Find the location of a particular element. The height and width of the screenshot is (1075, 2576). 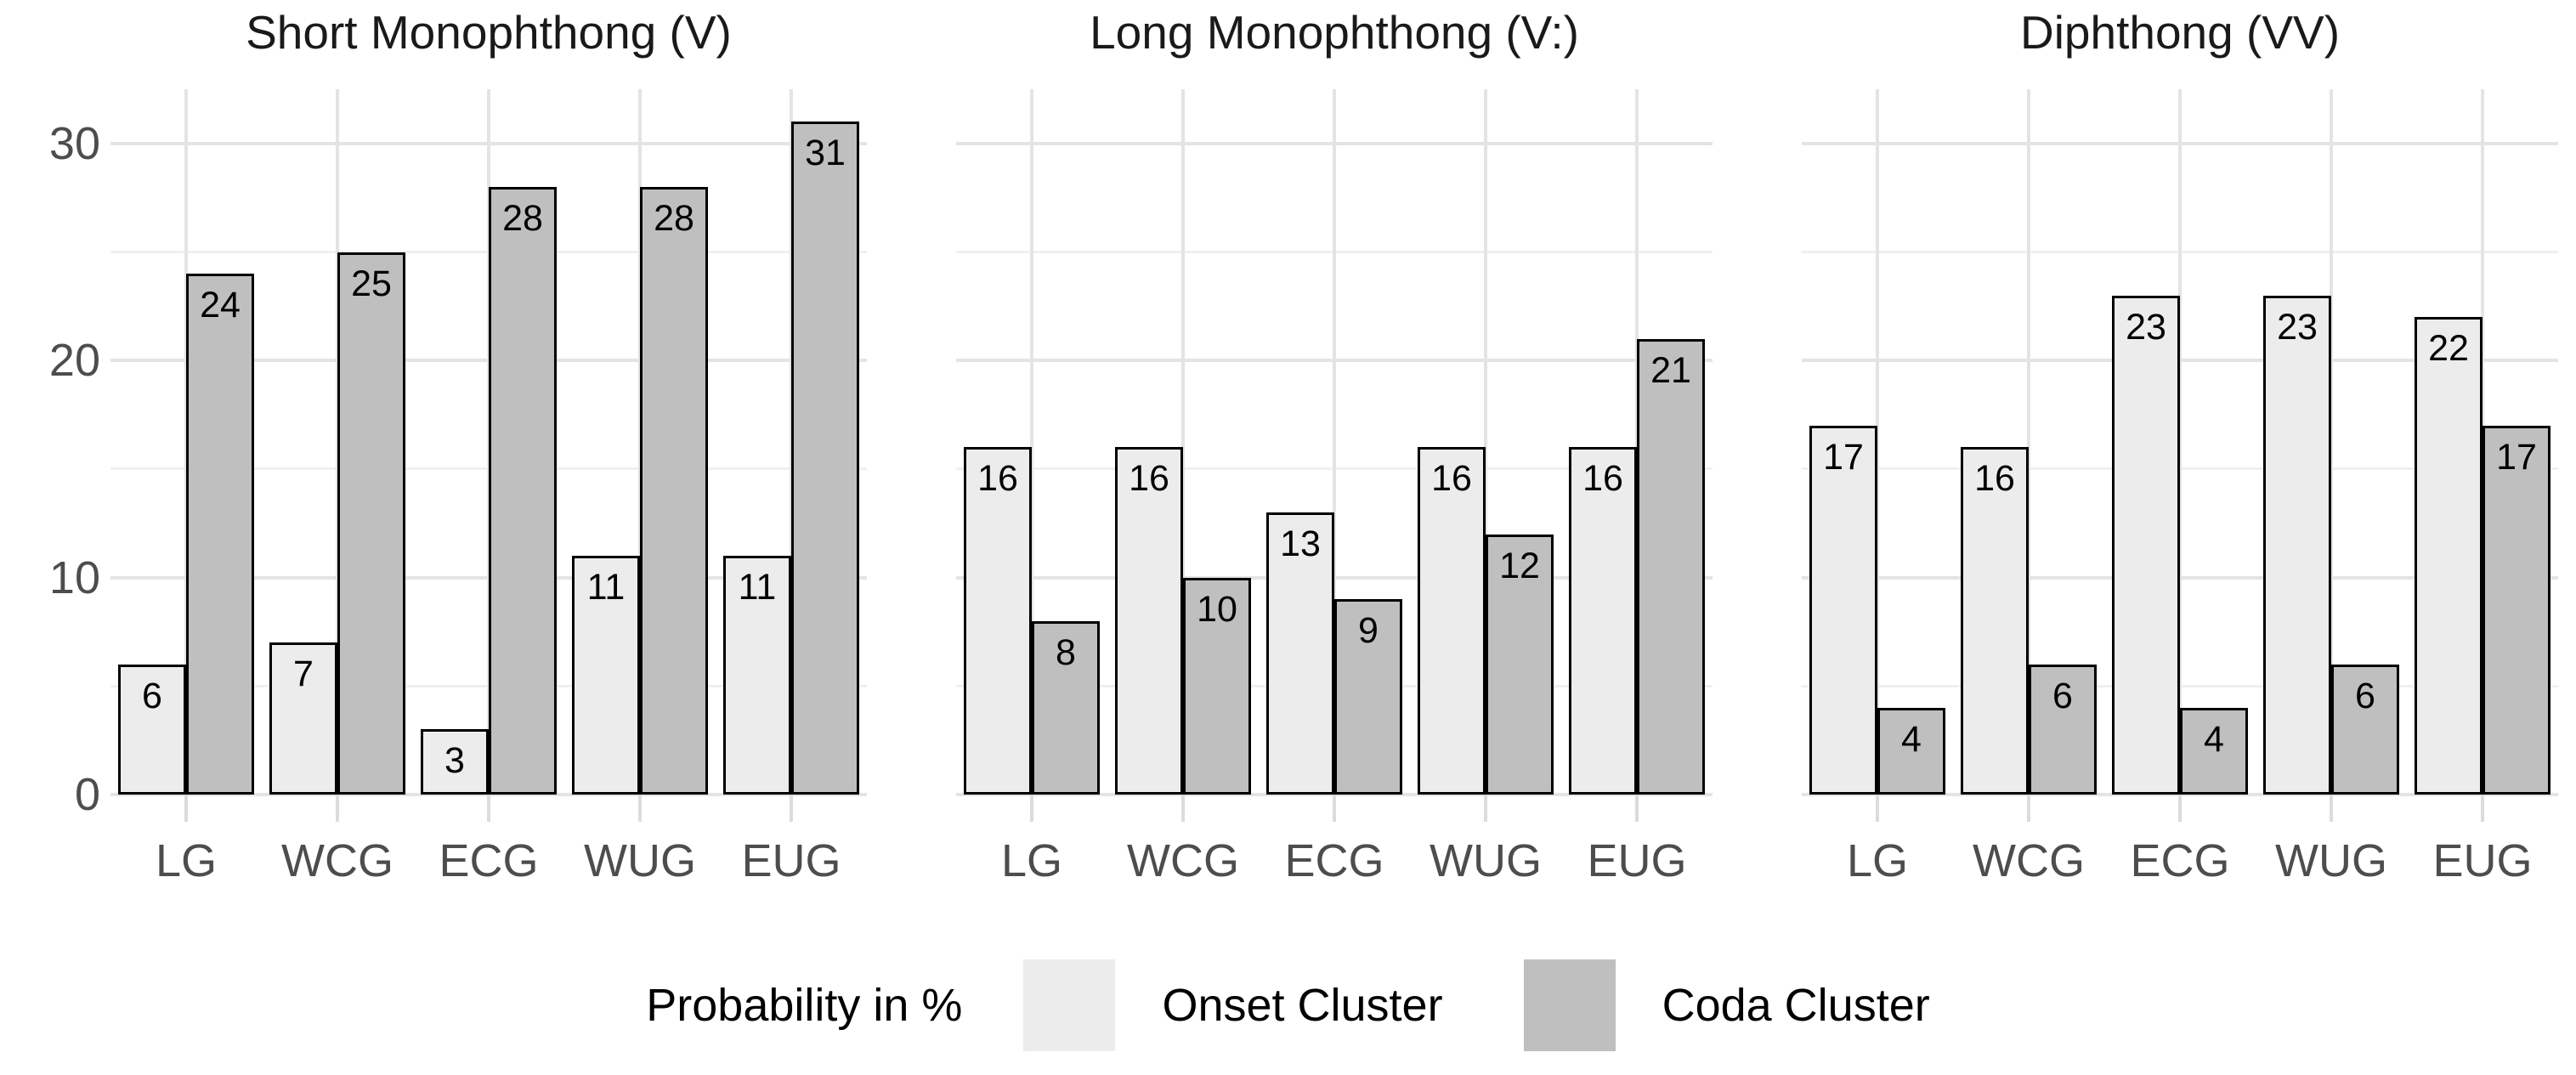

bar-value-label: 9 is located at coordinates (1368, 630).